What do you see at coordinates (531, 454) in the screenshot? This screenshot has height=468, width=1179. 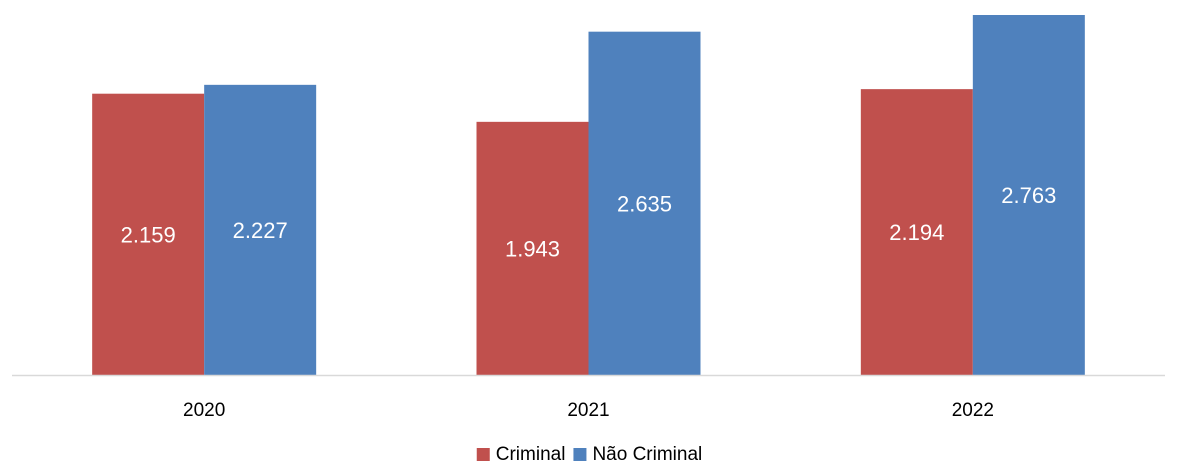 I see `legend-label: Criminal` at bounding box center [531, 454].